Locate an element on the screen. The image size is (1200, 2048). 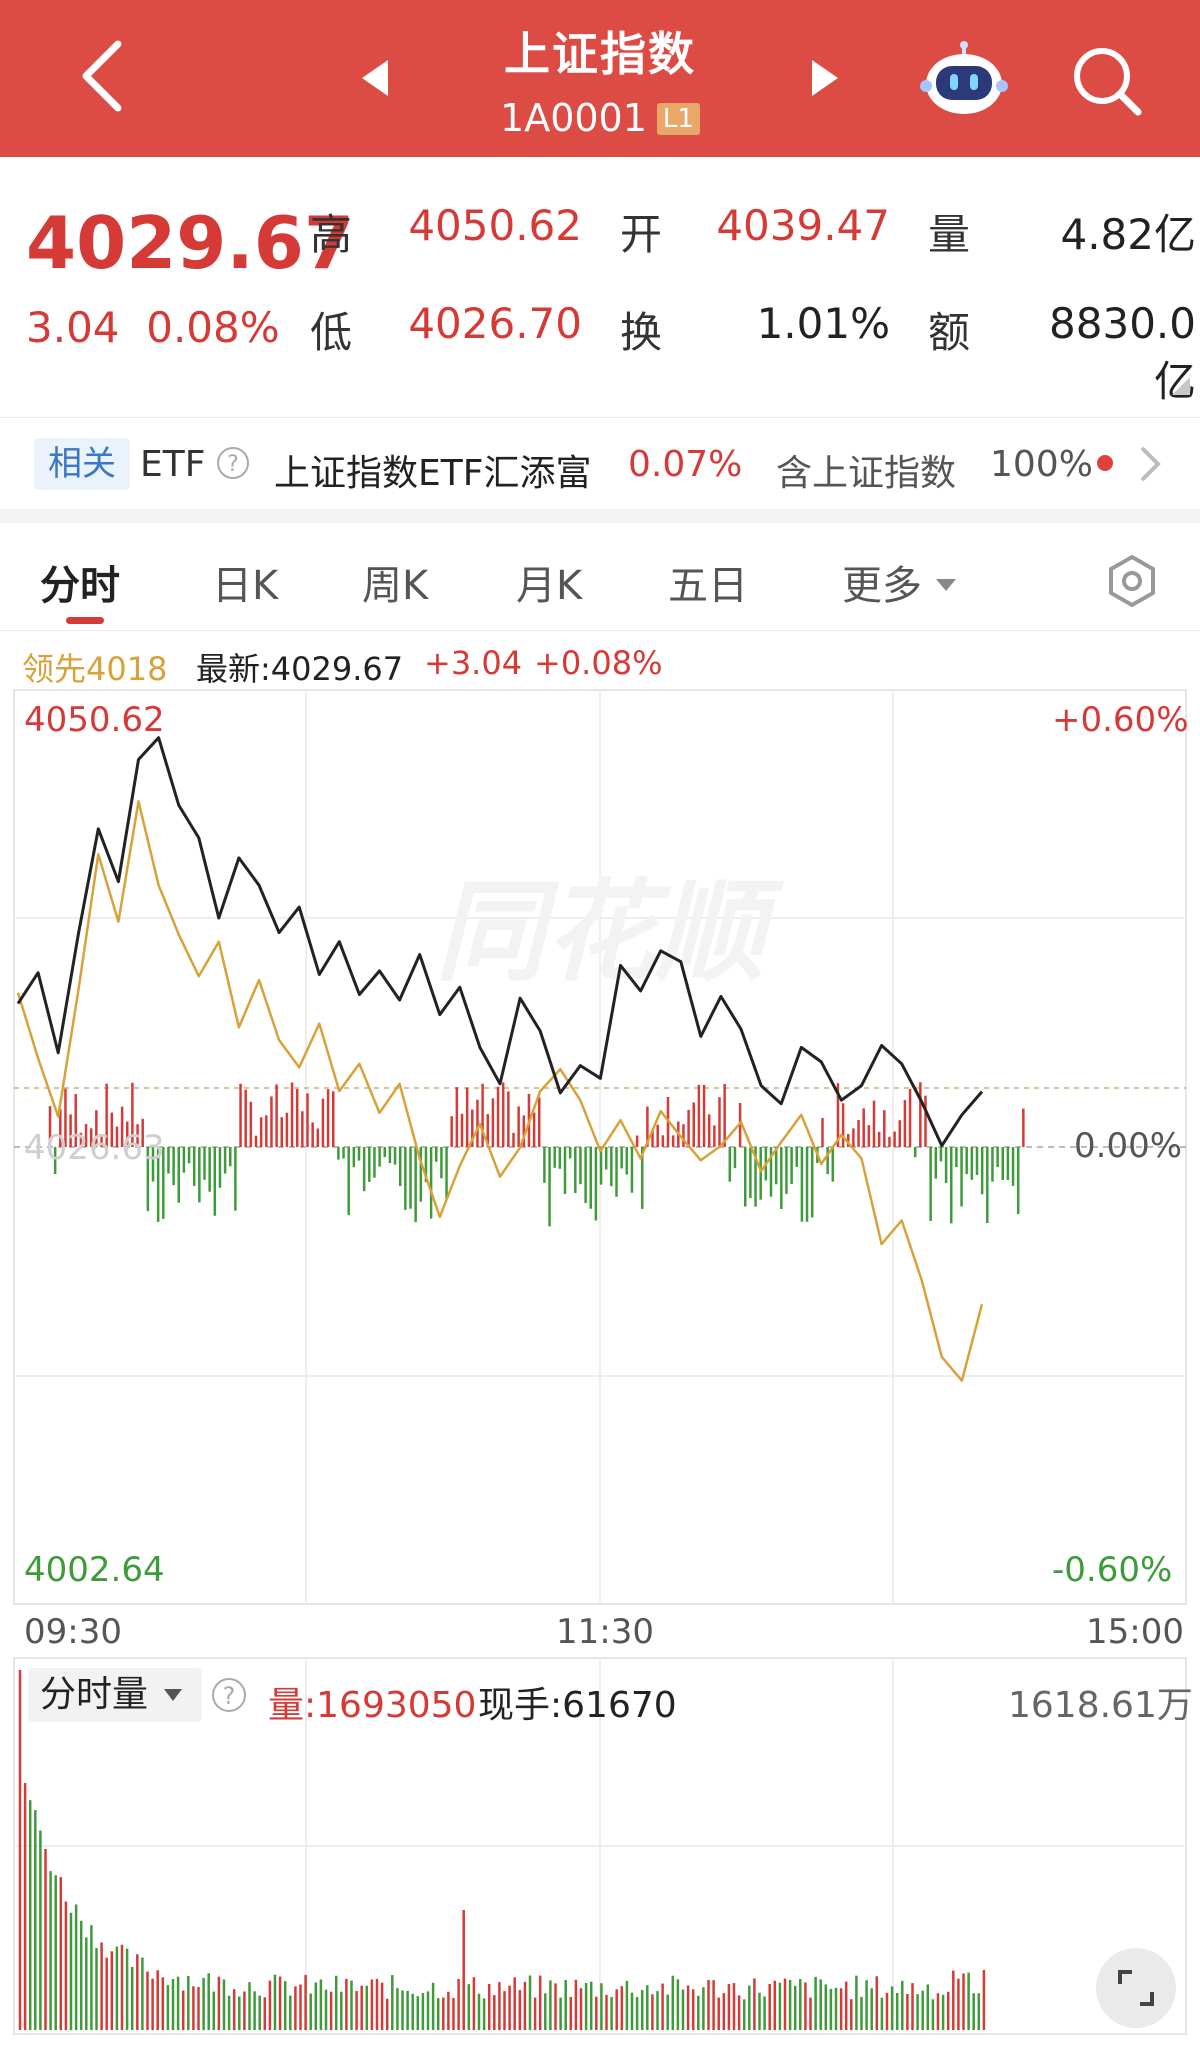
section-divider is located at coordinates (600, 516).